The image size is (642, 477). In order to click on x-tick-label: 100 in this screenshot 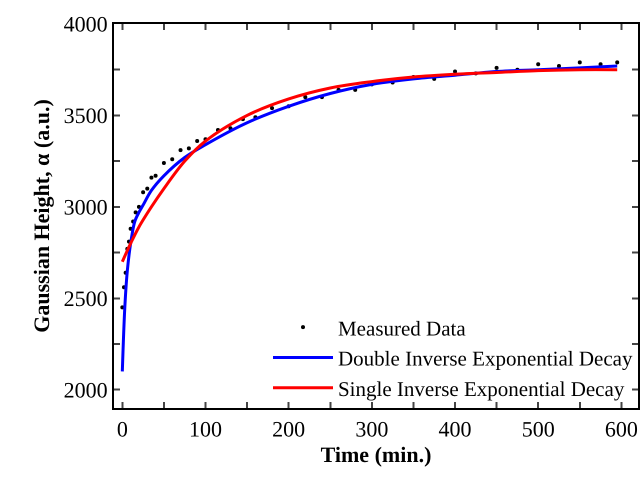, I will do `click(205, 429)`.